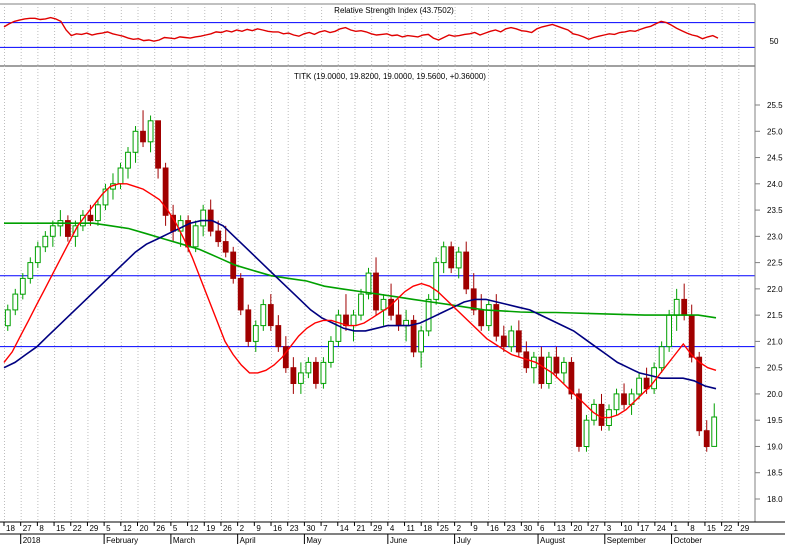  What do you see at coordinates (184, 540) in the screenshot?
I see `month-label: March` at bounding box center [184, 540].